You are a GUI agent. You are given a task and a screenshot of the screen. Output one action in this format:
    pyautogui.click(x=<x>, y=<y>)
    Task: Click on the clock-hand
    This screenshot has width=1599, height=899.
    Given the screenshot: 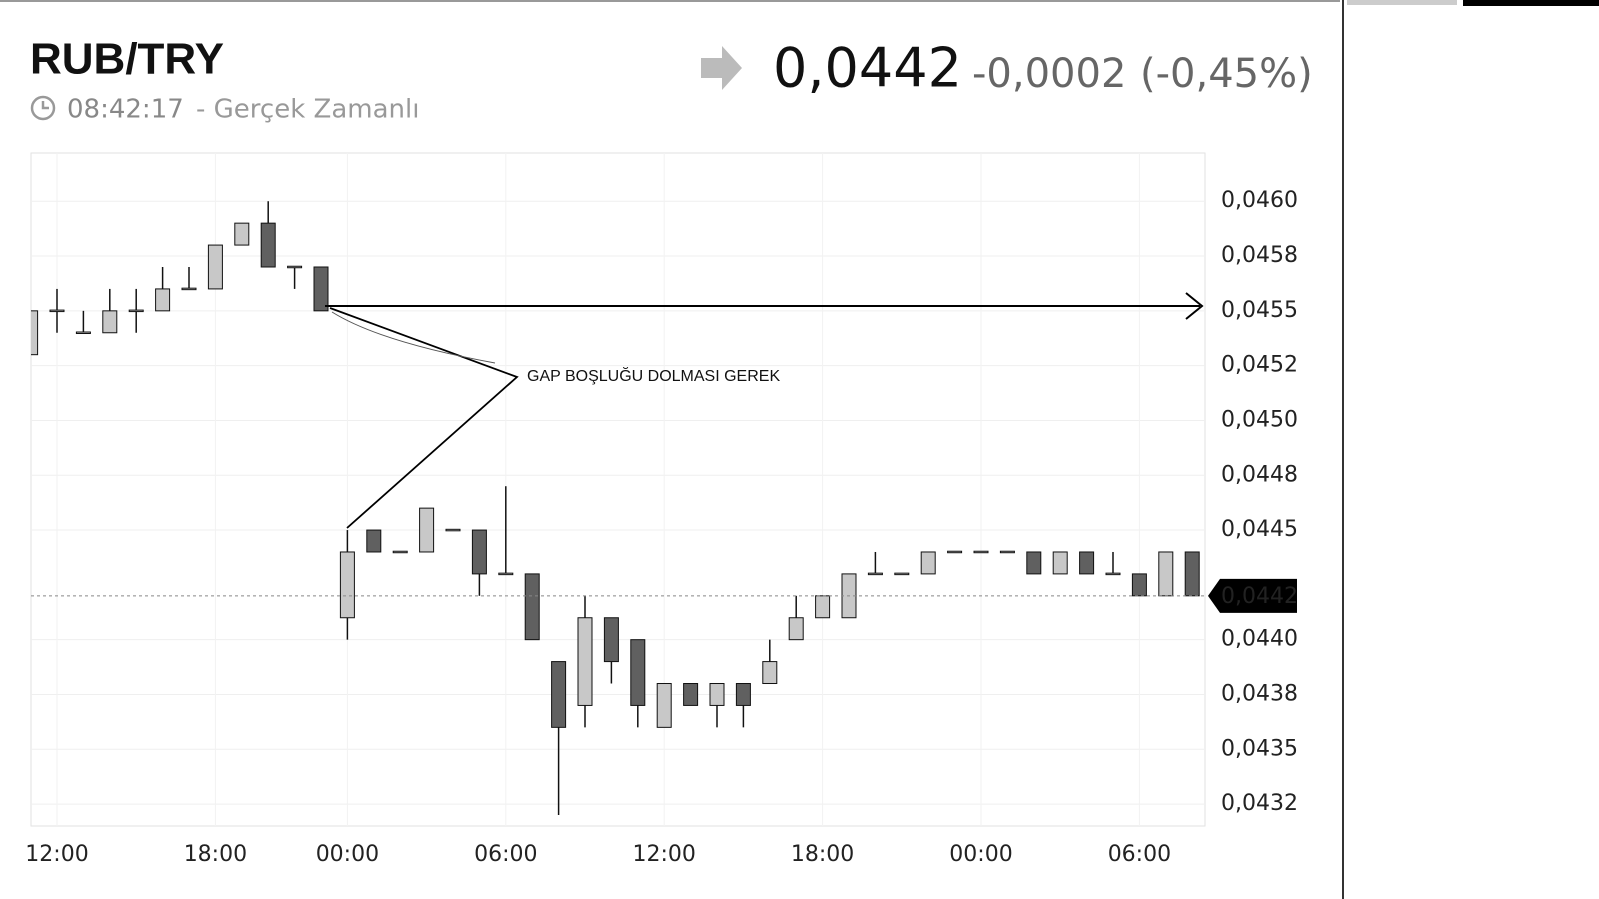 What is the action you would take?
    pyautogui.click(x=45, y=105)
    